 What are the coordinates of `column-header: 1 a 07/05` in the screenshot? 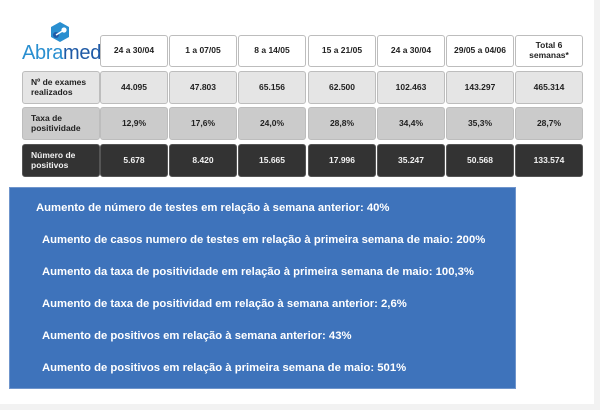 It's located at (203, 51).